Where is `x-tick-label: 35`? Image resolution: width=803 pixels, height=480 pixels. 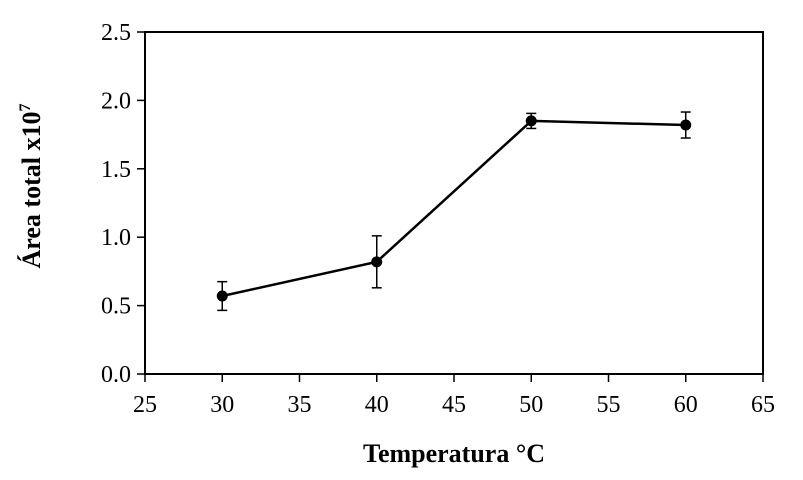 x-tick-label: 35 is located at coordinates (300, 405).